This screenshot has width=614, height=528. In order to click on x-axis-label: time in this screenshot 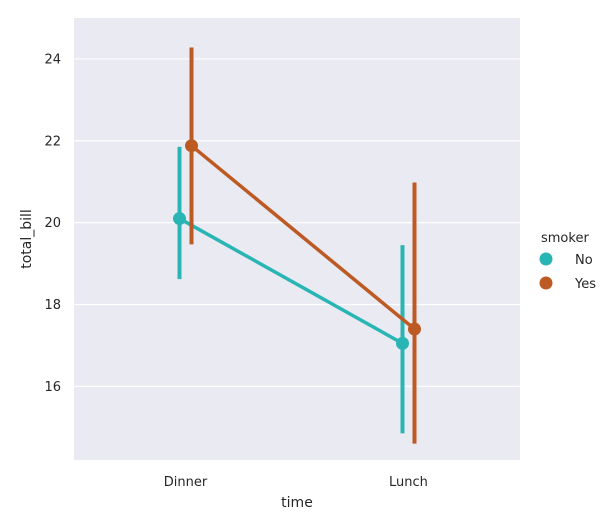, I will do `click(297, 503)`.